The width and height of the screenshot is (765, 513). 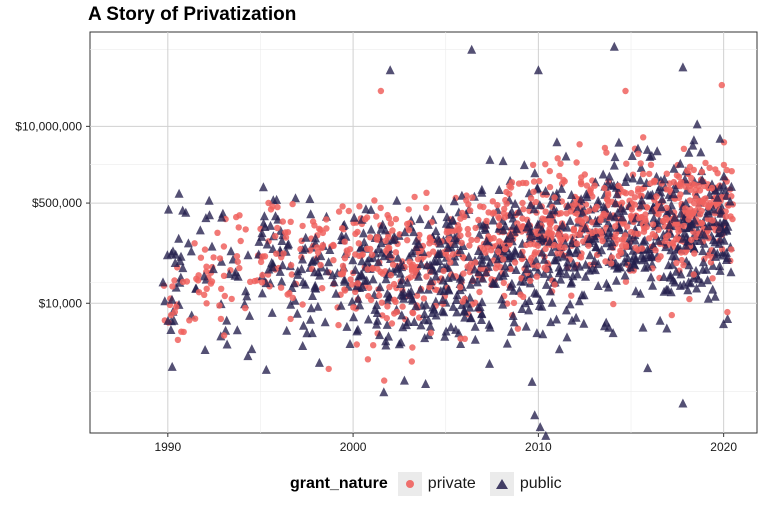 I want to click on legend-key-public, so click(x=501, y=484).